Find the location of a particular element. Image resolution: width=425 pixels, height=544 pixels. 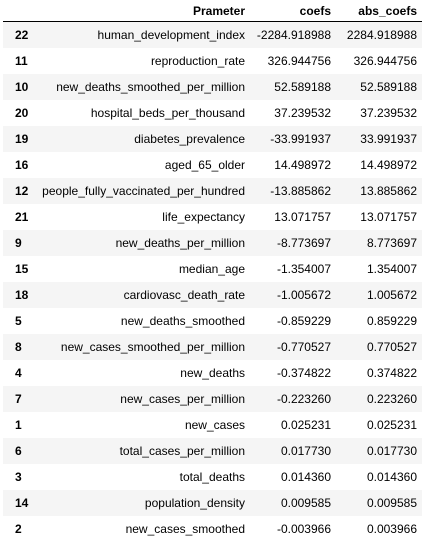

table-row: 14 population_density 0.009585 0.009585 is located at coordinates (212, 503).